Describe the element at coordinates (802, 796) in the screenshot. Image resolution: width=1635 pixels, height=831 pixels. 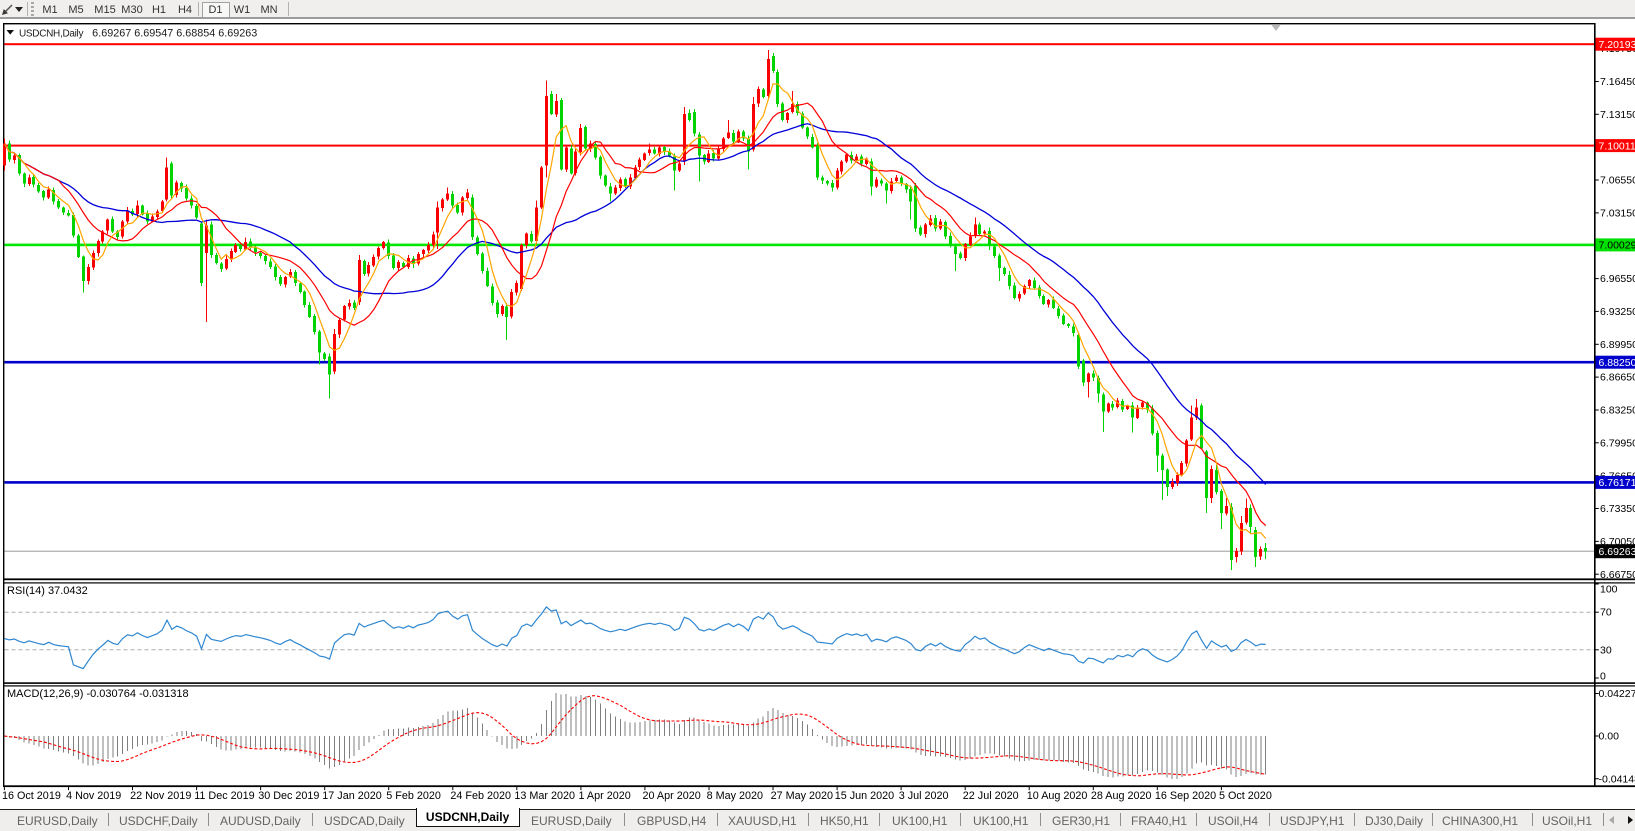
I see `svg-text: 27 May 2020` at that location.